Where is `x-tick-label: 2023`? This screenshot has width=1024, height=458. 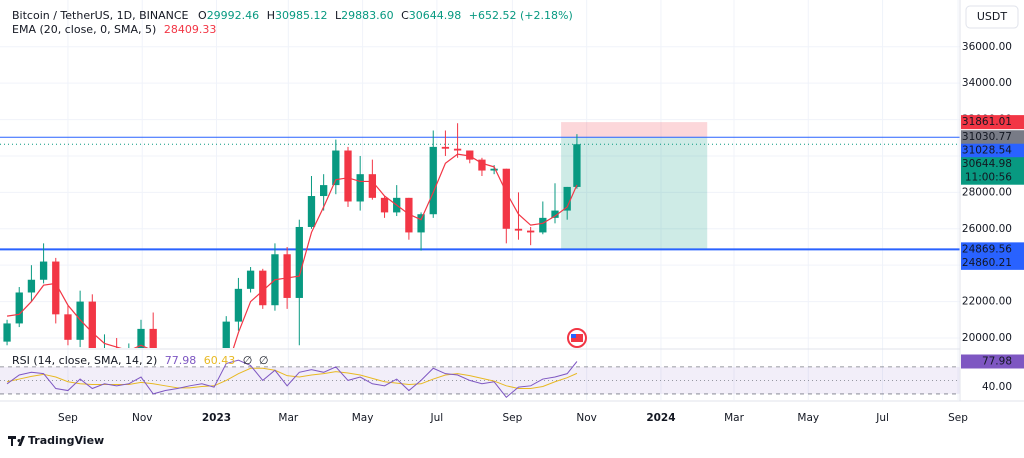
x-tick-label: 2023 is located at coordinates (216, 418).